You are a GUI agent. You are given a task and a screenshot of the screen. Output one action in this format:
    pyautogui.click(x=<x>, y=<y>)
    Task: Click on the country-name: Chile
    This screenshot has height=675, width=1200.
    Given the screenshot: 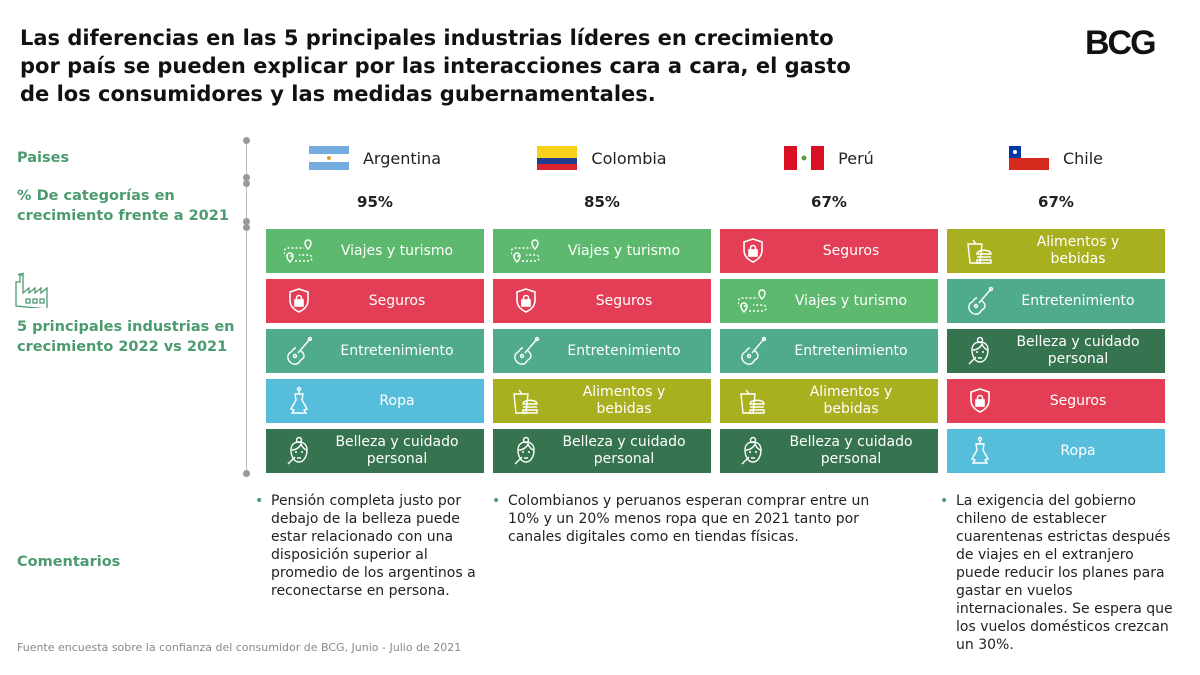 What is the action you would take?
    pyautogui.click(x=1083, y=158)
    